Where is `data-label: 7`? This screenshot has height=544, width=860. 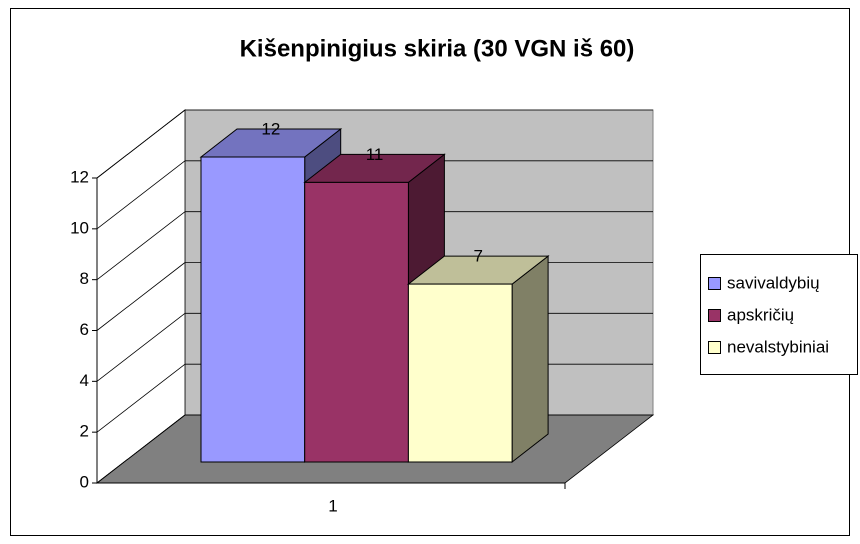 data-label: 7 is located at coordinates (478, 256).